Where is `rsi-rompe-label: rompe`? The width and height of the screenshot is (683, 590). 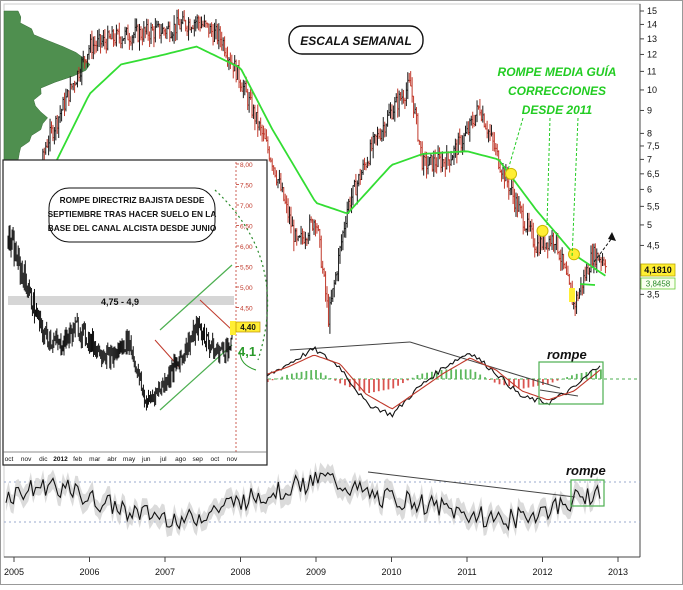 rsi-rompe-label: rompe is located at coordinates (586, 470).